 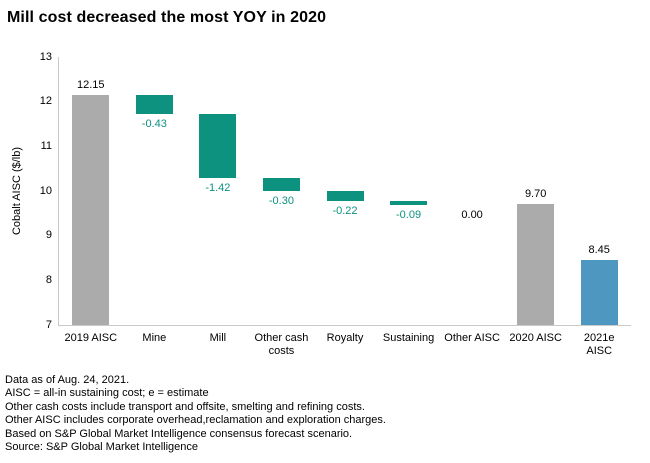 I want to click on x-label-2021e-aisc: 2021e AISC, so click(x=599, y=344).